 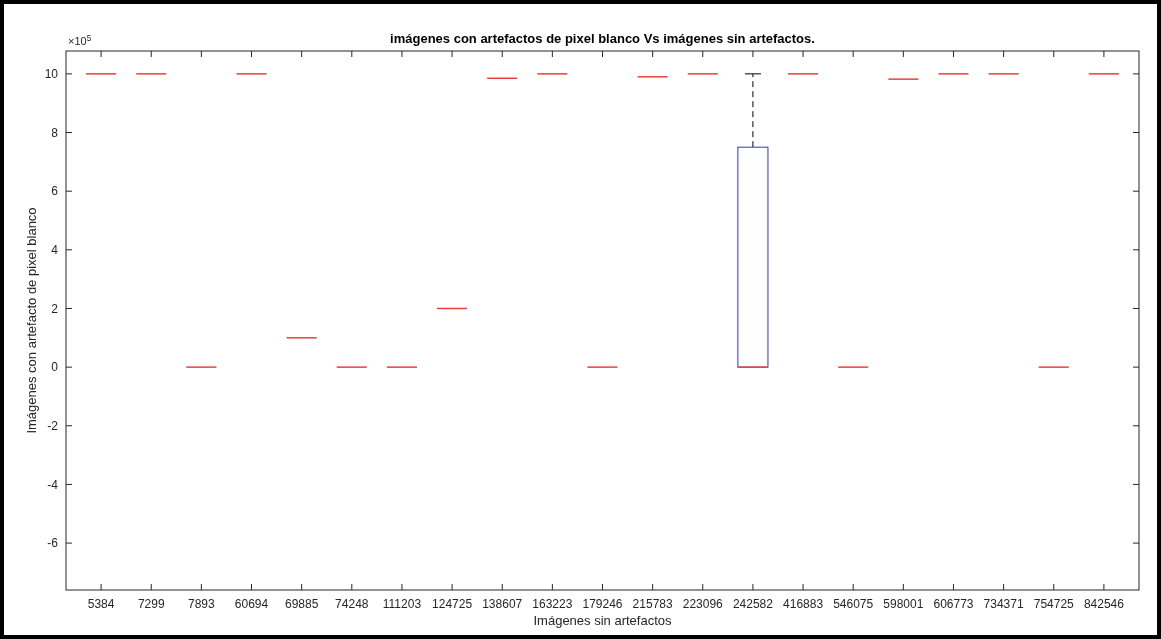 I want to click on x-tick-label: 754725, so click(x=1054, y=604).